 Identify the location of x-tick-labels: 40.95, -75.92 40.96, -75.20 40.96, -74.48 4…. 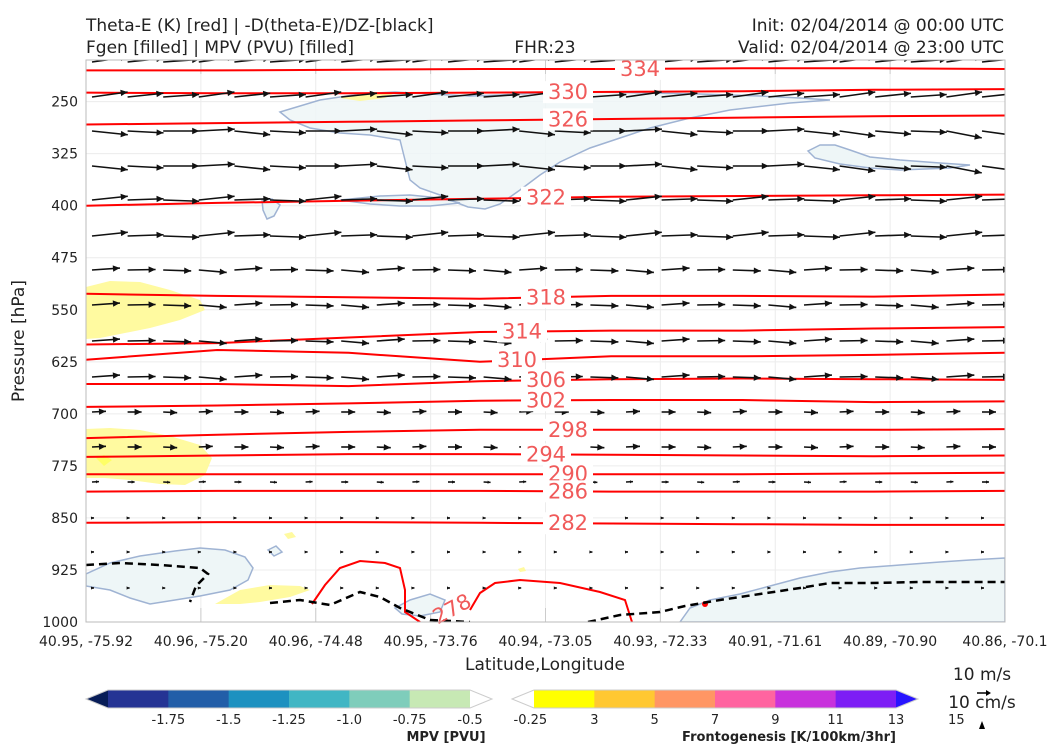
(543, 642).